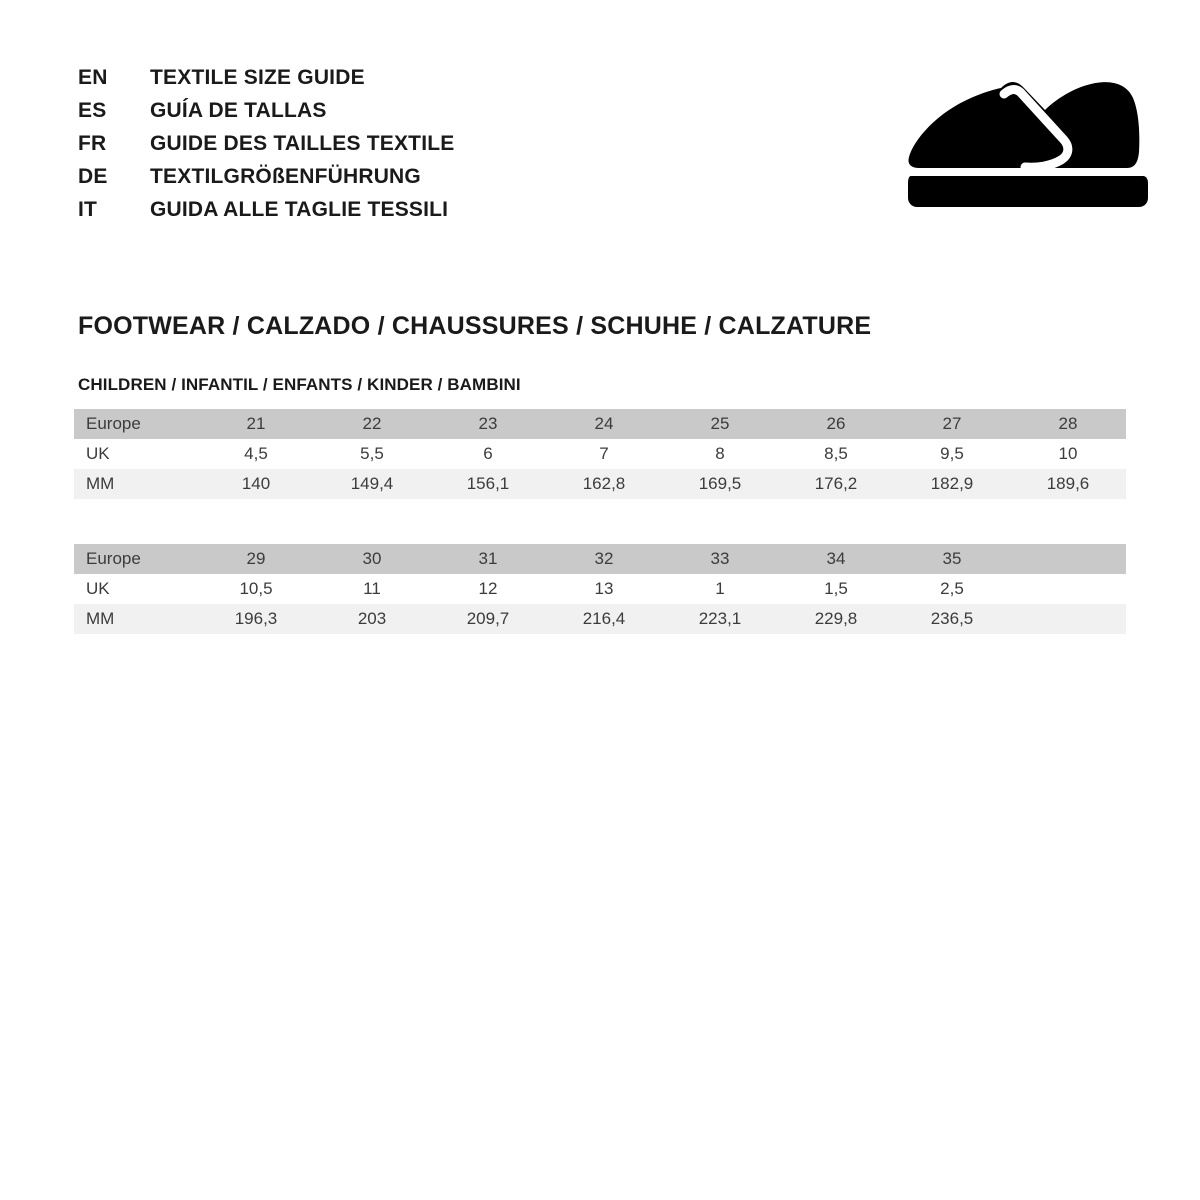  What do you see at coordinates (952, 484) in the screenshot?
I see `table-cell: 182,9` at bounding box center [952, 484].